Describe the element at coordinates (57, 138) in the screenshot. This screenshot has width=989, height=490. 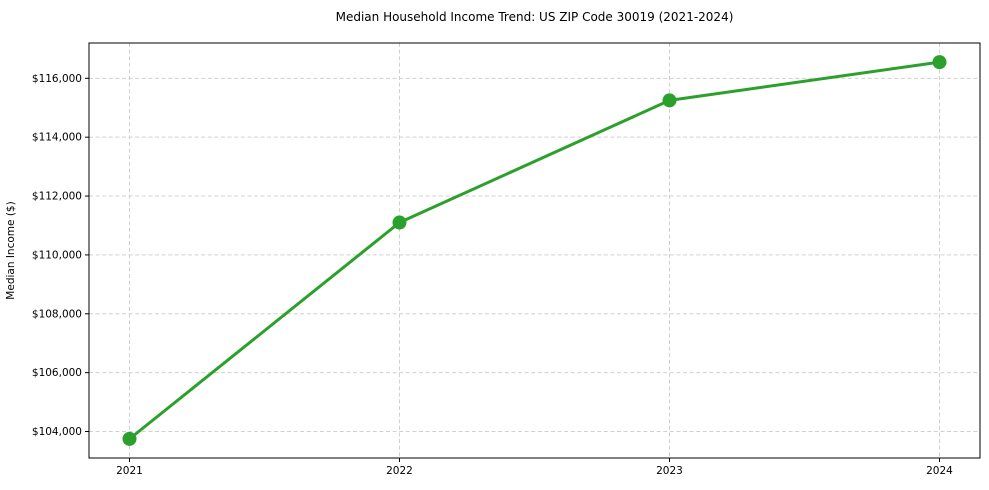
I see `y-tick-label: $114,000` at that location.